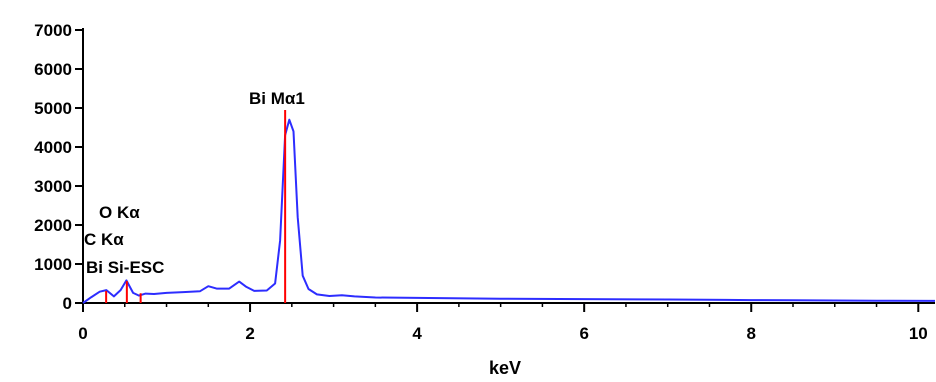  Describe the element at coordinates (53, 186) in the screenshot. I see `y-tick-label: 3000` at that location.